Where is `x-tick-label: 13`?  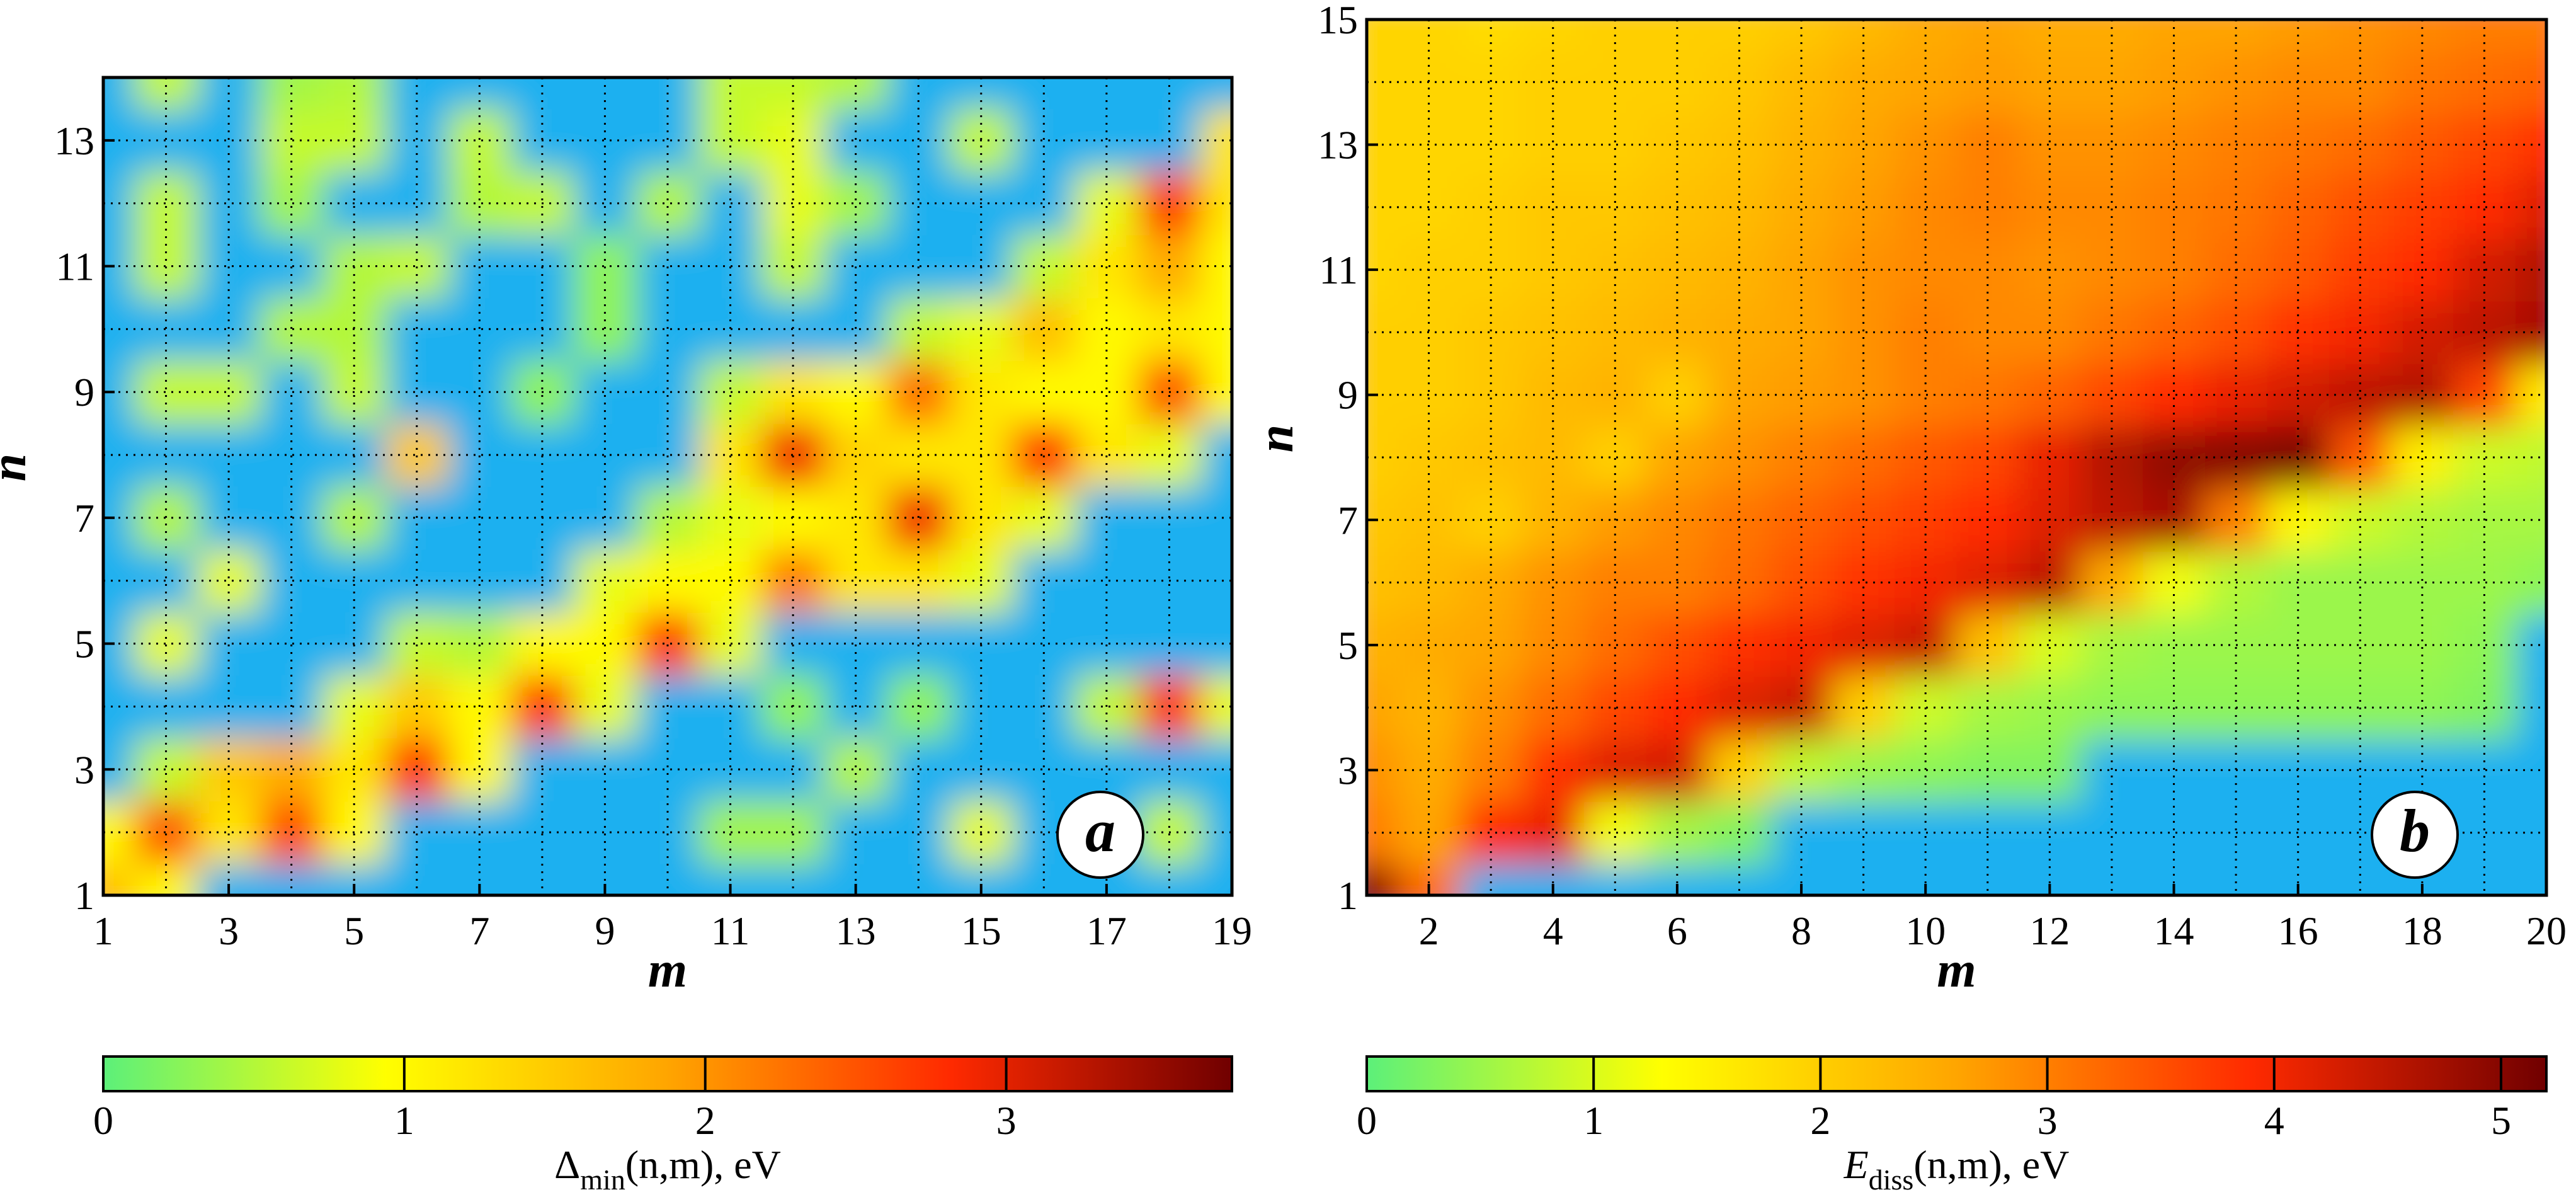
x-tick-label: 13 is located at coordinates (856, 930).